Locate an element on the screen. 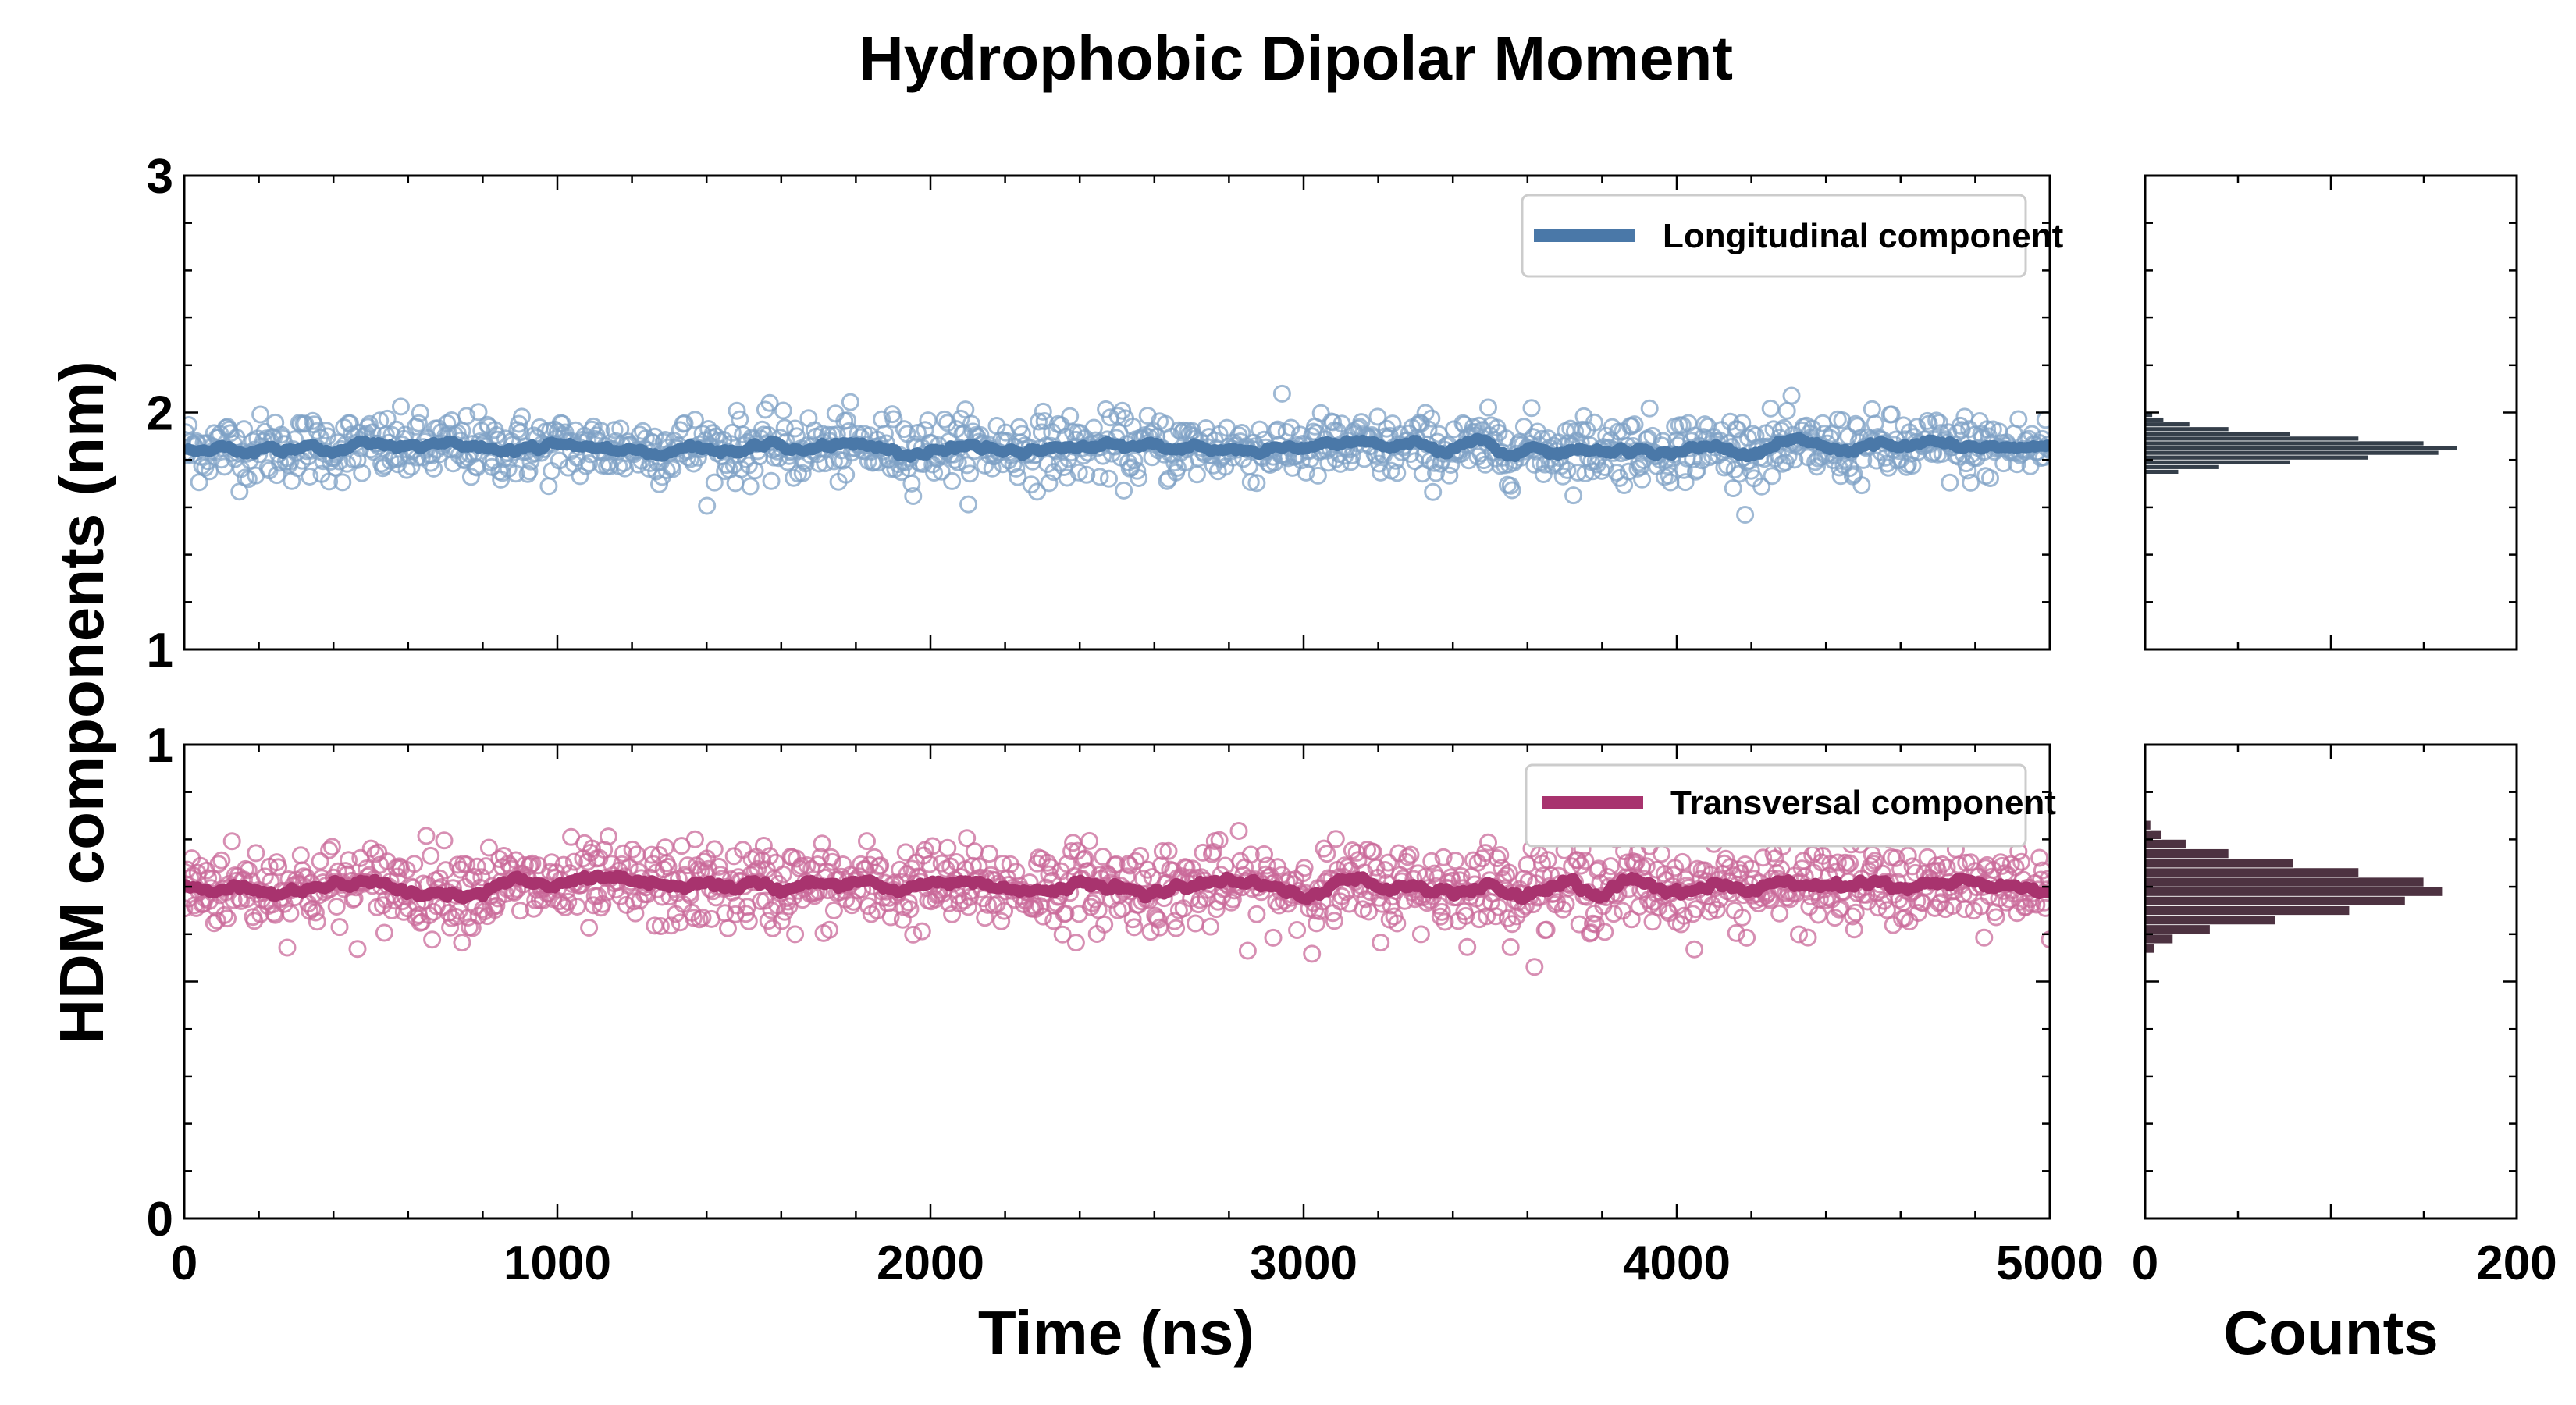 The image size is (2576, 1405). transversal-histogram-bars is located at coordinates (2293, 887).